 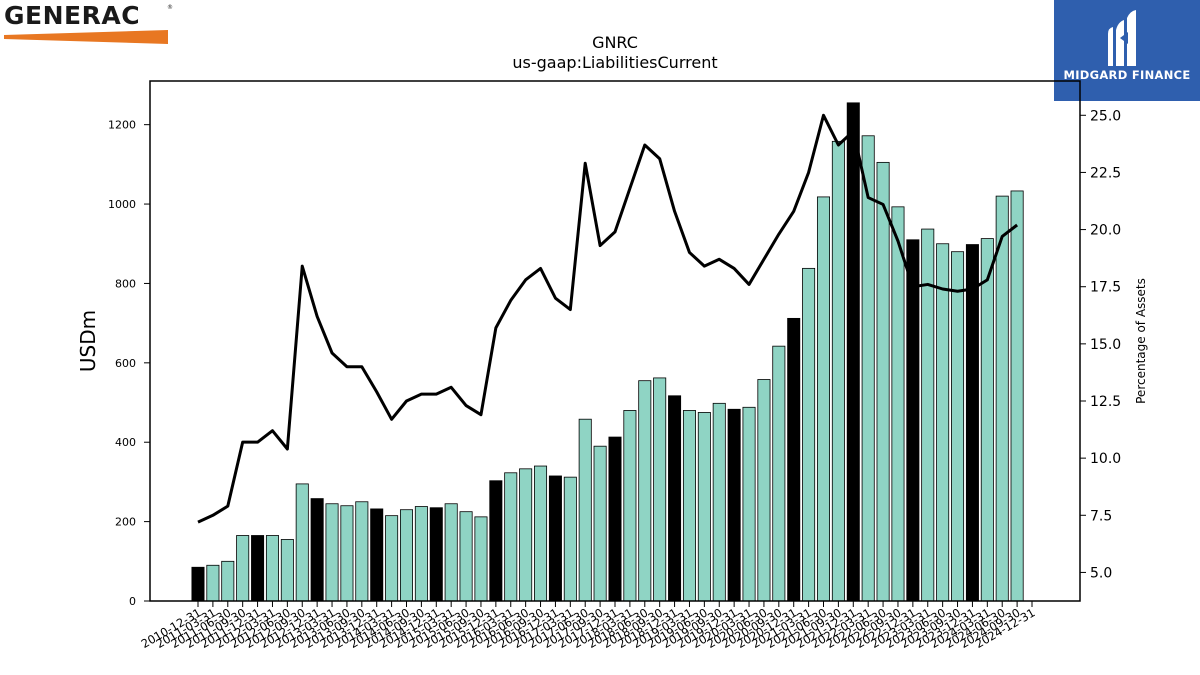 What do you see at coordinates (170, 7) in the screenshot?
I see `registered-mark: ®` at bounding box center [170, 7].